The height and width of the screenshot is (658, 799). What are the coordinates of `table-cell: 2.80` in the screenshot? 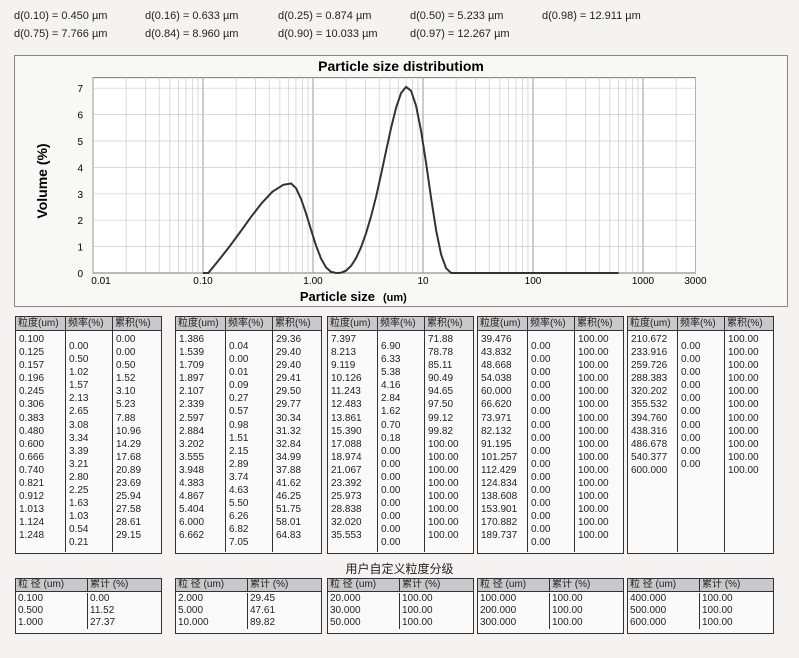 It's located at (79, 477).